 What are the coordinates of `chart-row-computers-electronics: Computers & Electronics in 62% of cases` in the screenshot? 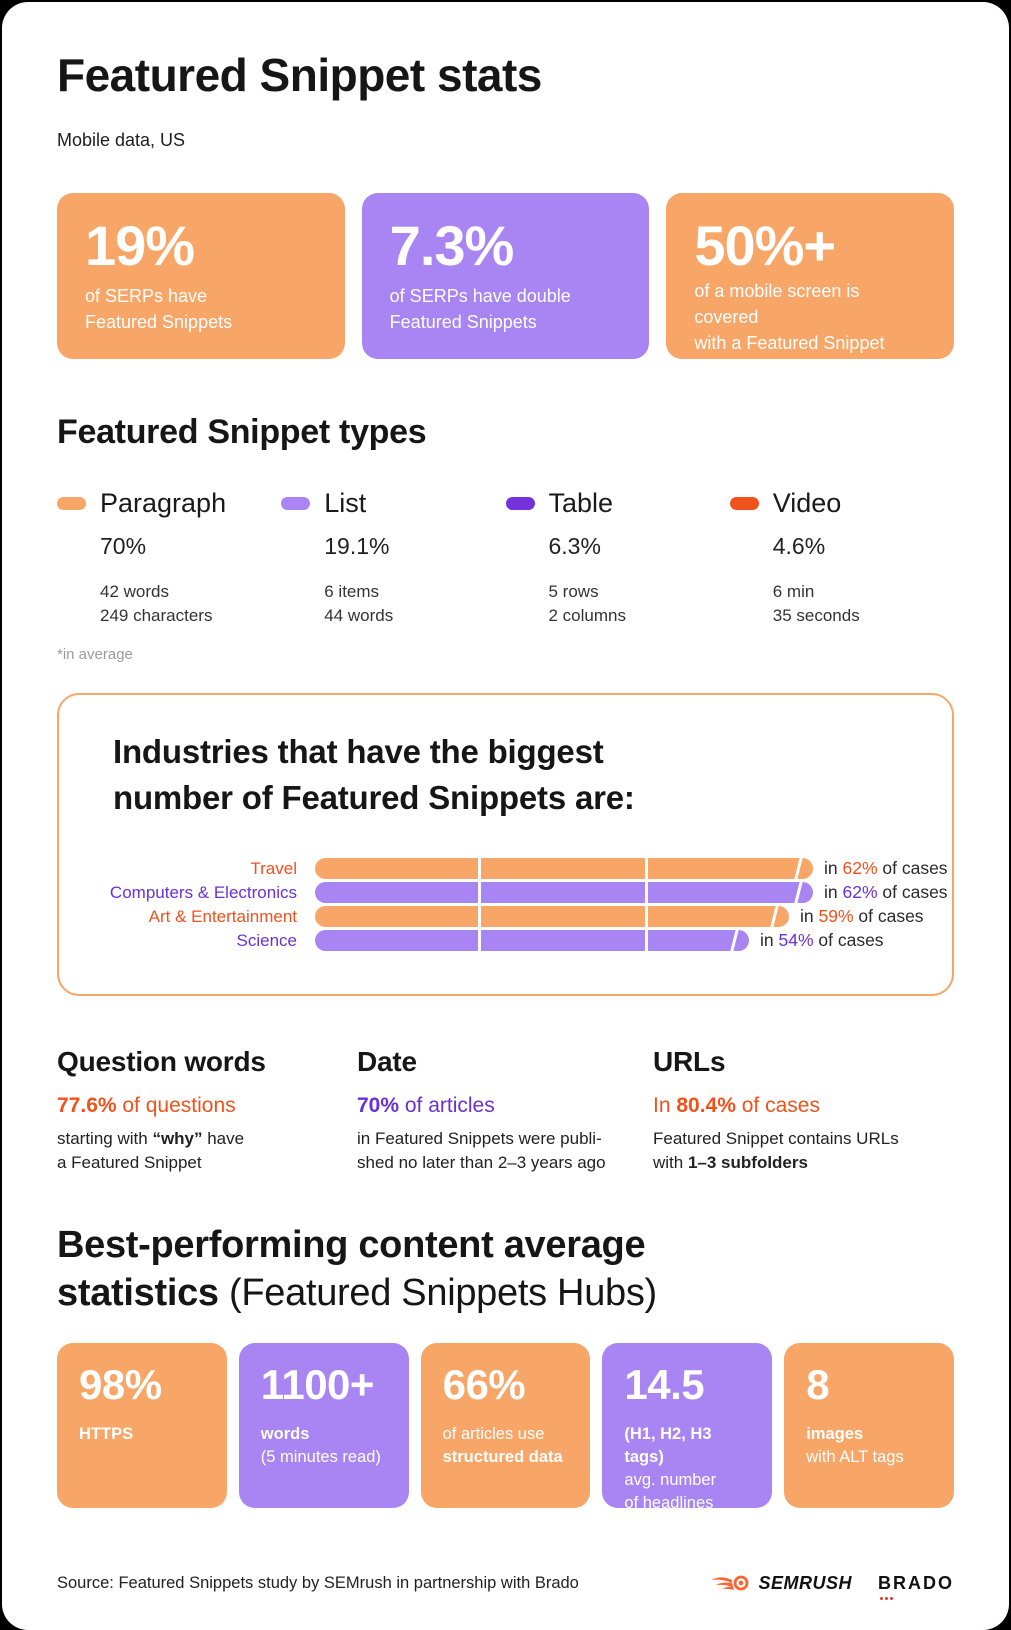 It's located at (517, 893).